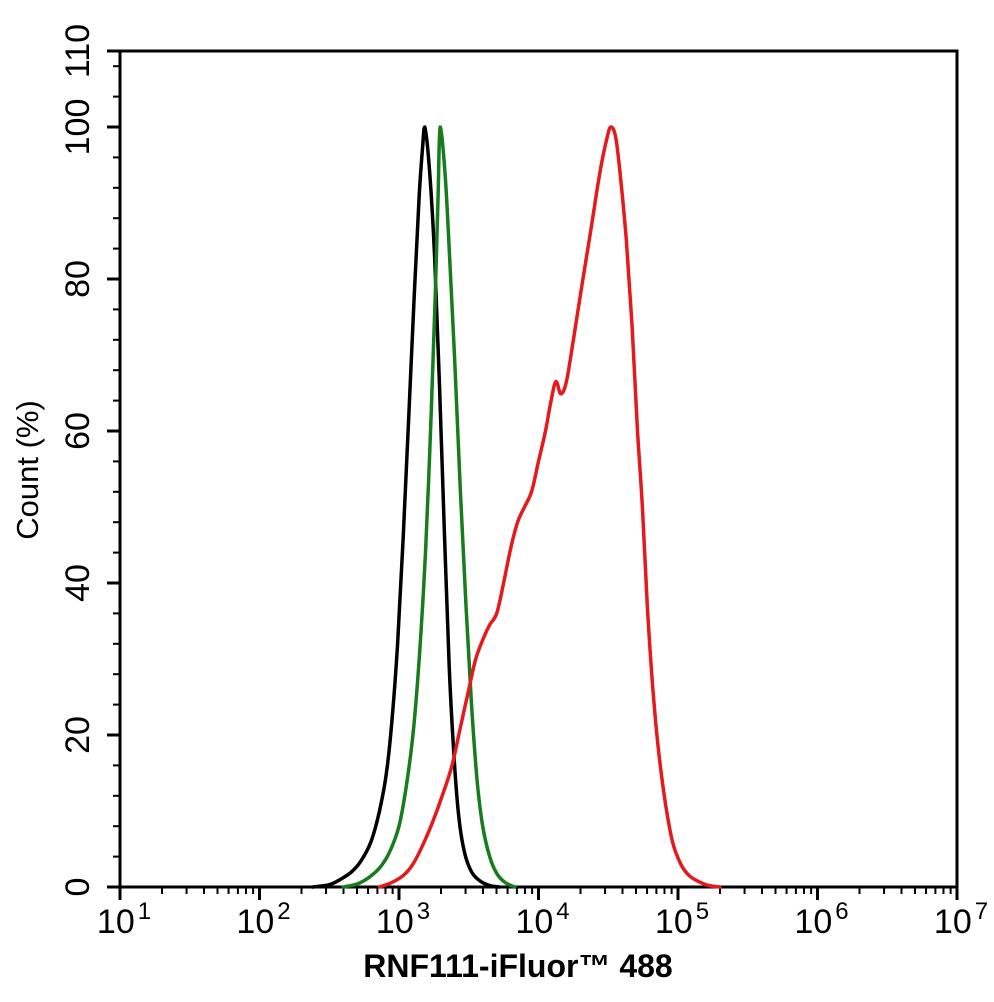 This screenshot has height=1002, width=994. What do you see at coordinates (78, 460) in the screenshot?
I see `y-tick-labels: 0 20 40 60 80 100 110` at bounding box center [78, 460].